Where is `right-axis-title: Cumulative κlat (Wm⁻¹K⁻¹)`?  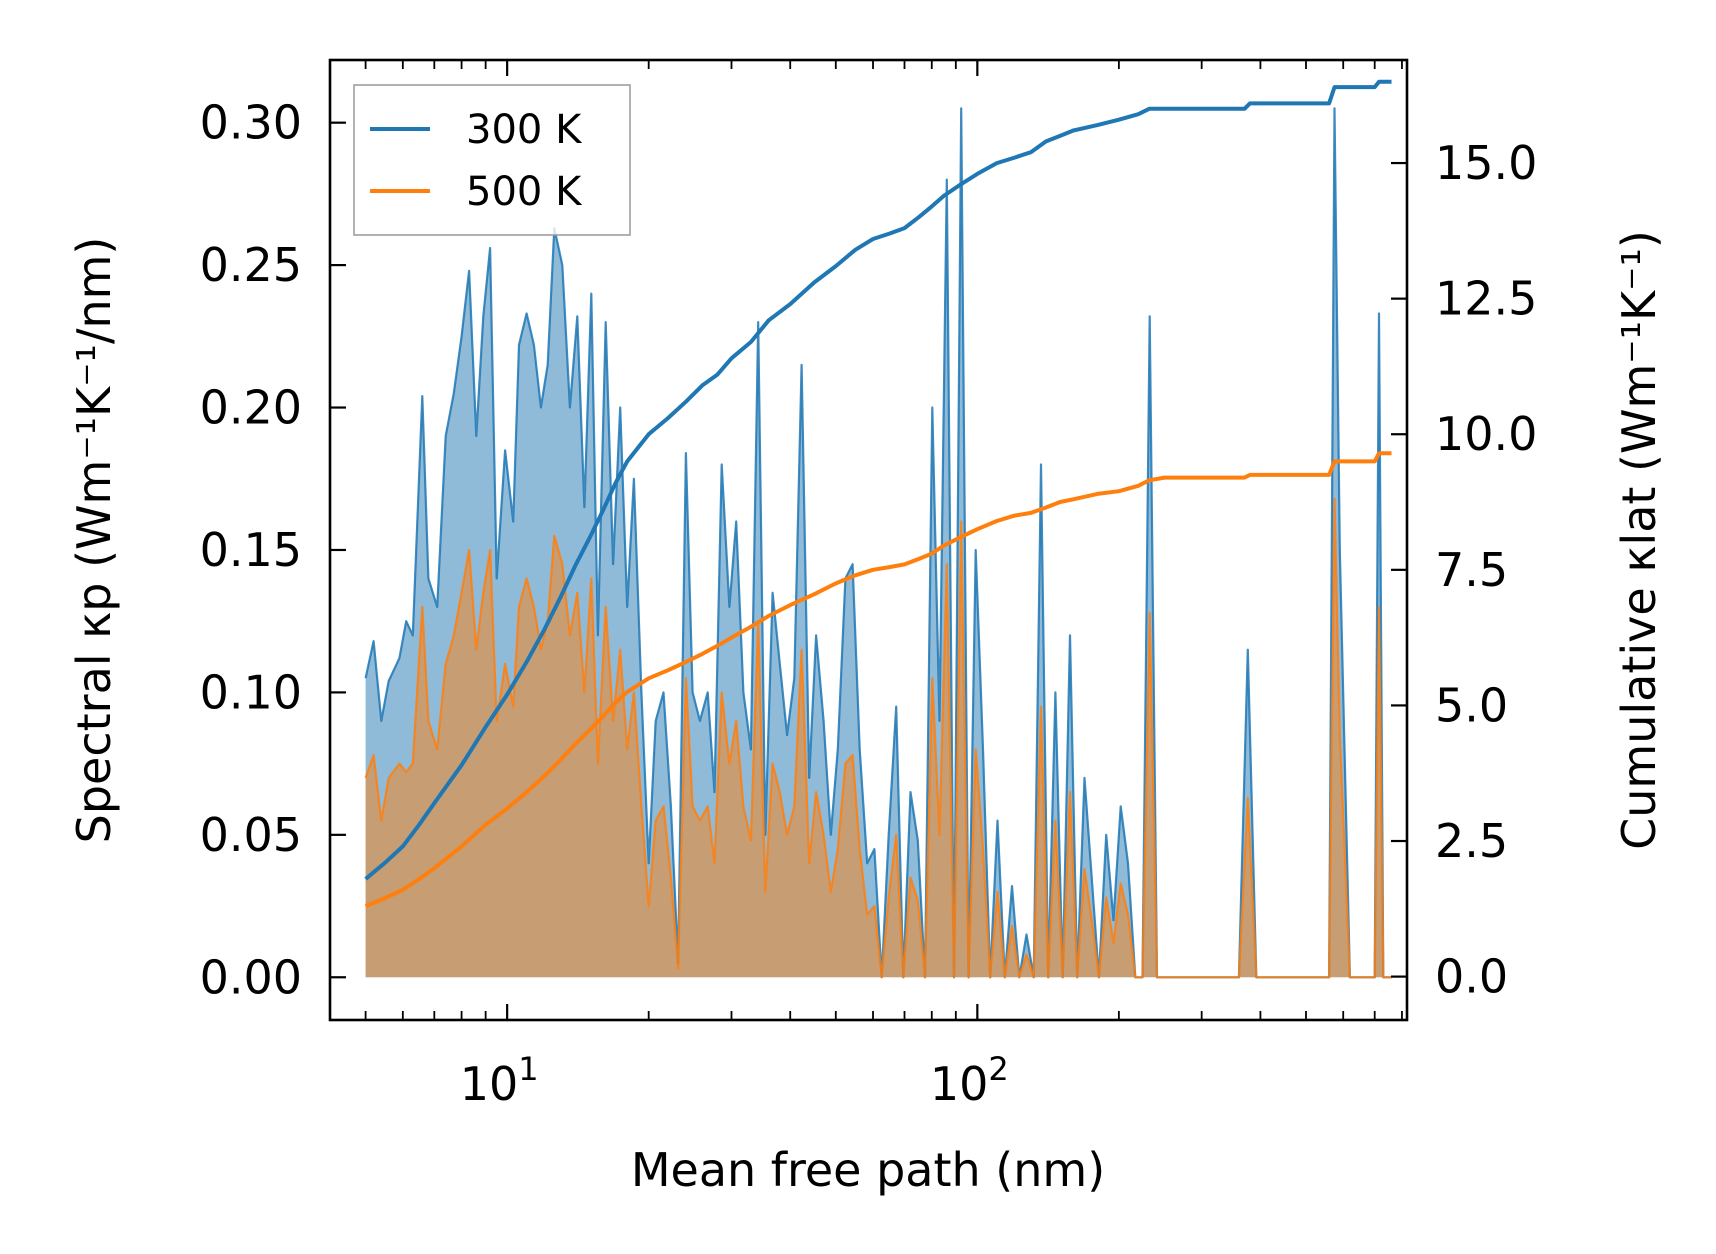
right-axis-title: Cumulative κlat (Wm⁻¹K⁻¹) is located at coordinates (1639, 540).